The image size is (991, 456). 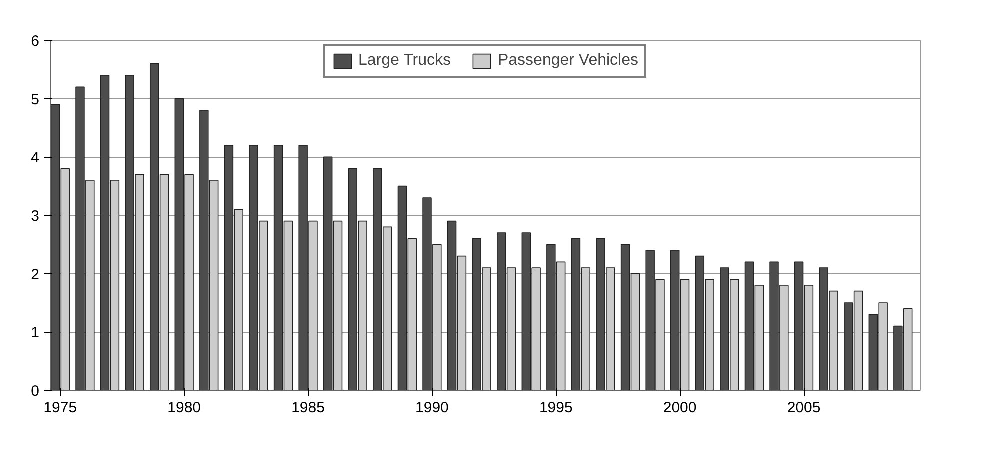 What do you see at coordinates (804, 408) in the screenshot?
I see `x-tick-label: 2005` at bounding box center [804, 408].